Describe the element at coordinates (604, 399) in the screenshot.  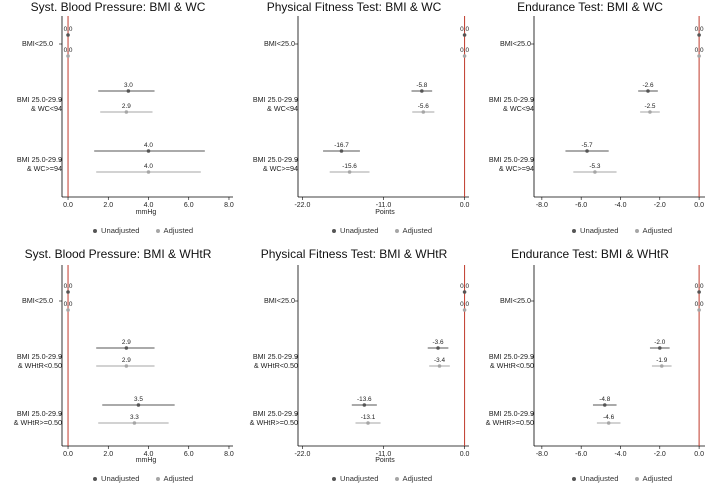
I see `data-label: -4.8` at that location.